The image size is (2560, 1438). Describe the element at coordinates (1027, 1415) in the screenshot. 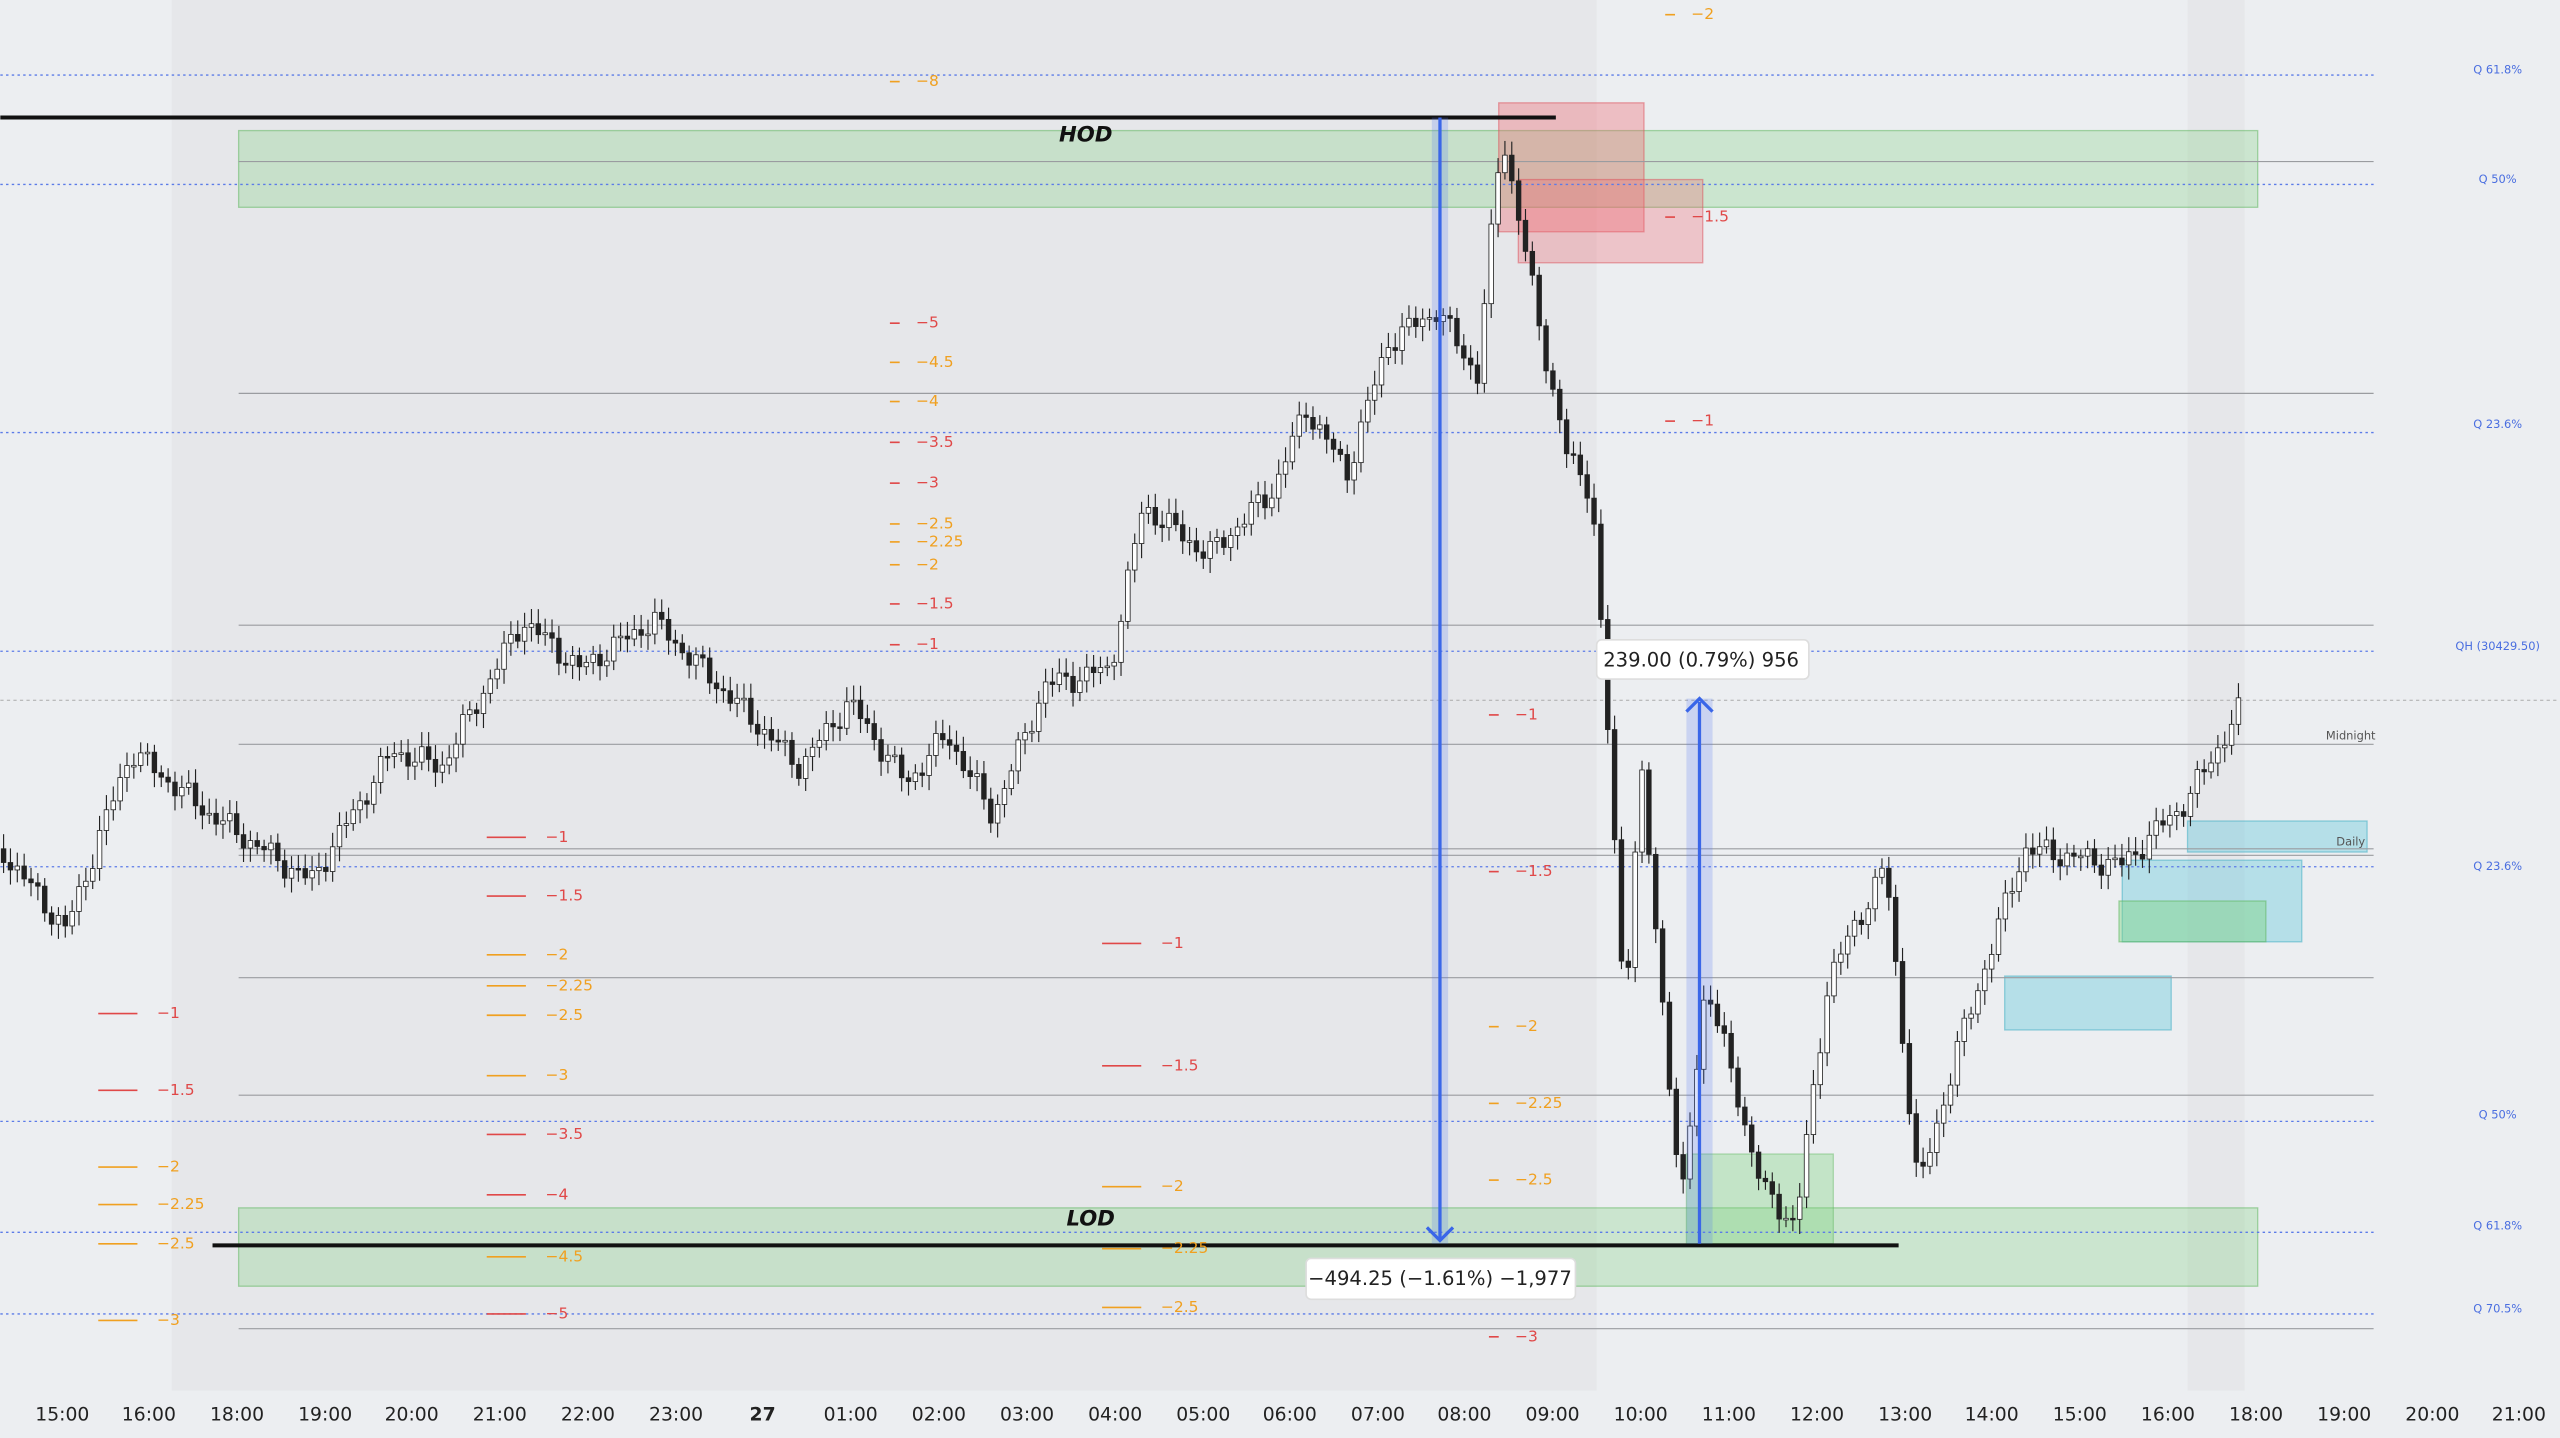

I see `x-tick-label: 03:00` at that location.